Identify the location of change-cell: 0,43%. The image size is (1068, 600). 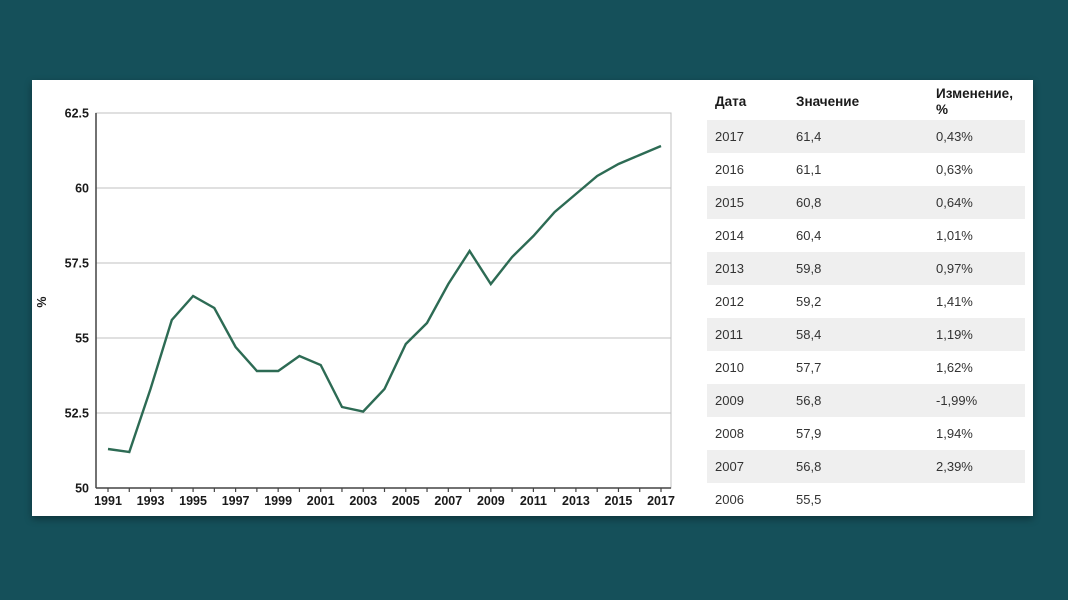
(954, 136).